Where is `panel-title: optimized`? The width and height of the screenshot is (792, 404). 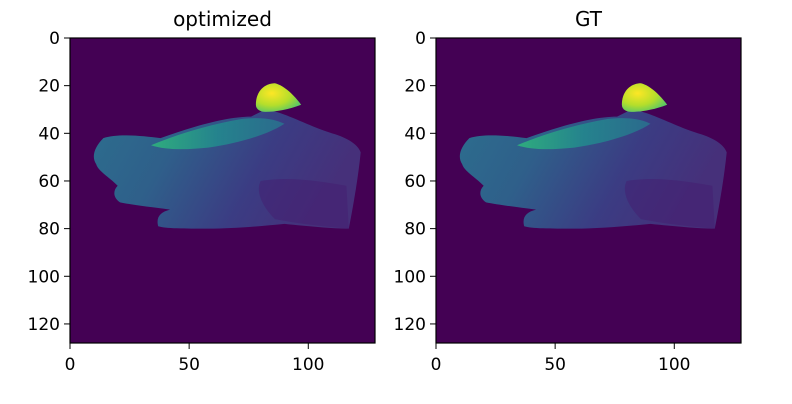
panel-title: optimized is located at coordinates (222, 19).